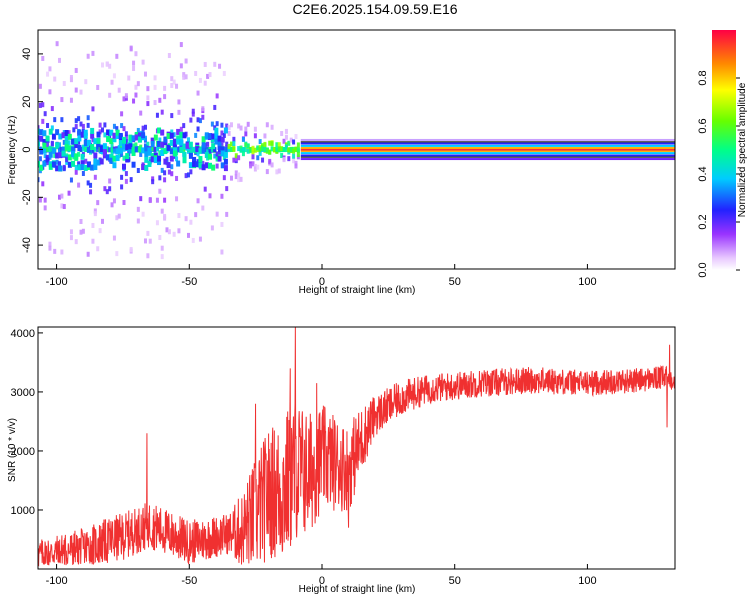 This screenshot has width=750, height=600. I want to click on colorbar-label: Normalized spectral amplitude, so click(742, 149).